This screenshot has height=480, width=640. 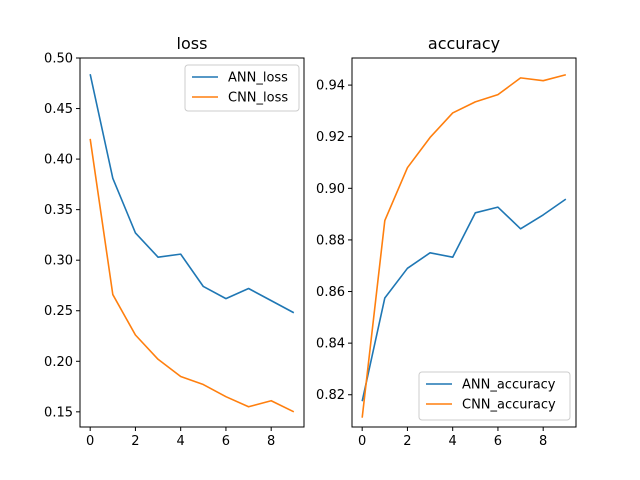 I want to click on legend: ANN_loss CNN_loss, so click(x=242, y=88).